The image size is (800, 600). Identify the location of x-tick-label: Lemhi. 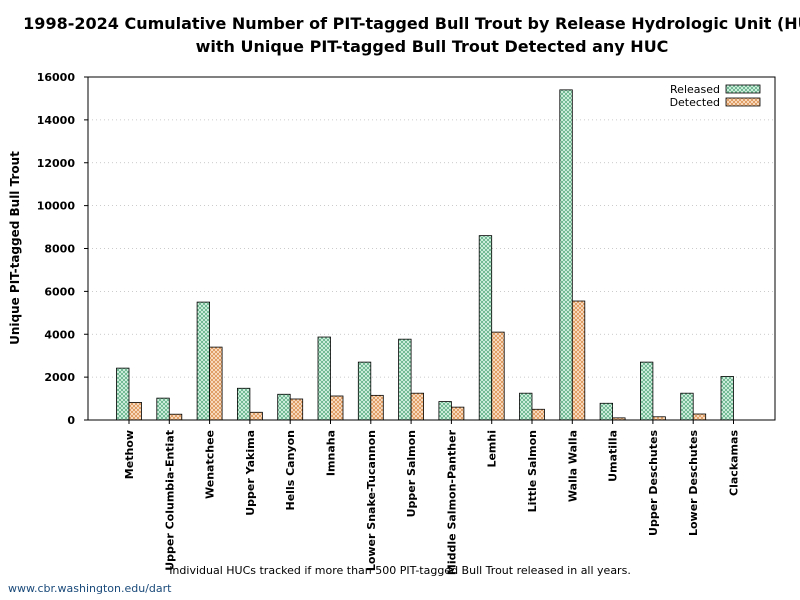
(492, 449).